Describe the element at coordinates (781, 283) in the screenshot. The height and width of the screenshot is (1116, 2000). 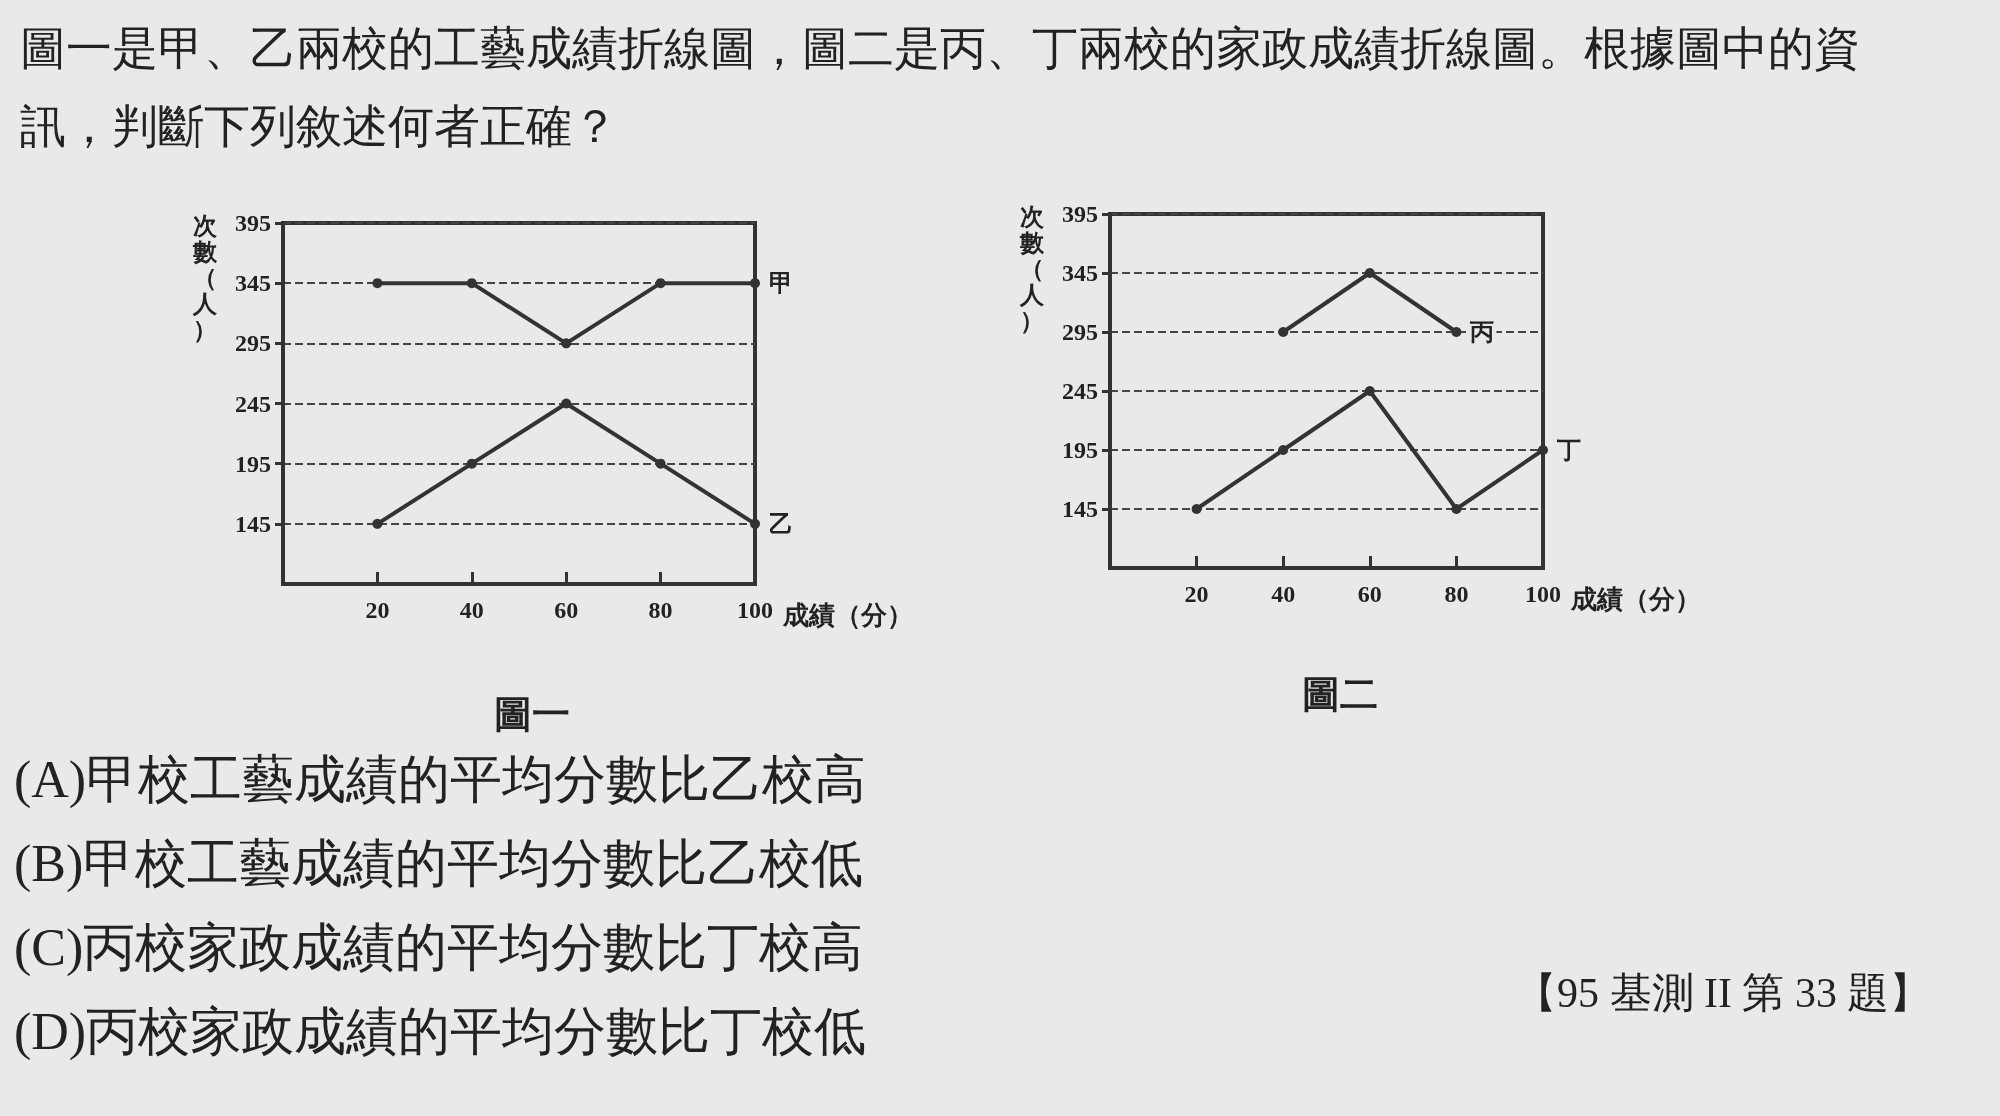
I see `series-label: 甲` at that location.